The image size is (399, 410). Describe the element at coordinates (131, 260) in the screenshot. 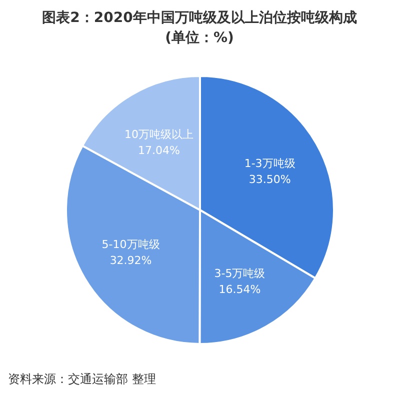

I see `data-label: 32.92%` at that location.